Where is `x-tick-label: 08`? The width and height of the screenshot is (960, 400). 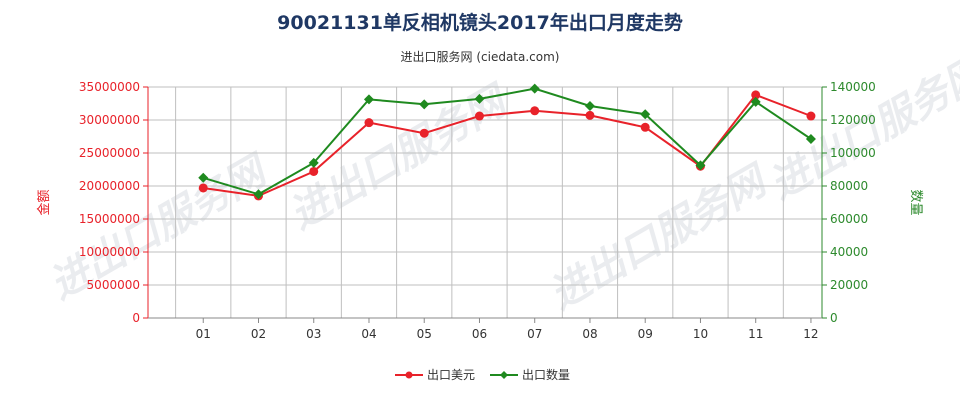 x-tick-label: 08 is located at coordinates (589, 334).